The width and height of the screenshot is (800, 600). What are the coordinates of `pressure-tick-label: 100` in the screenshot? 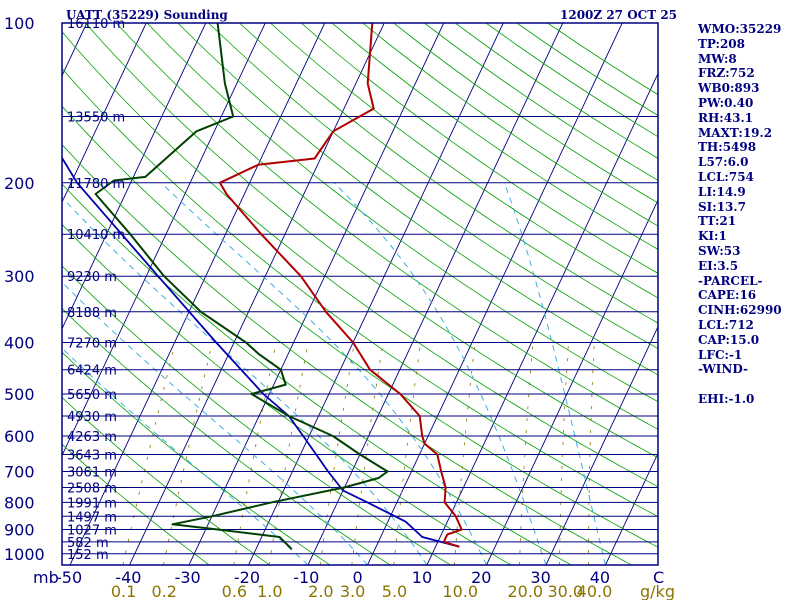 It's located at (19, 23).